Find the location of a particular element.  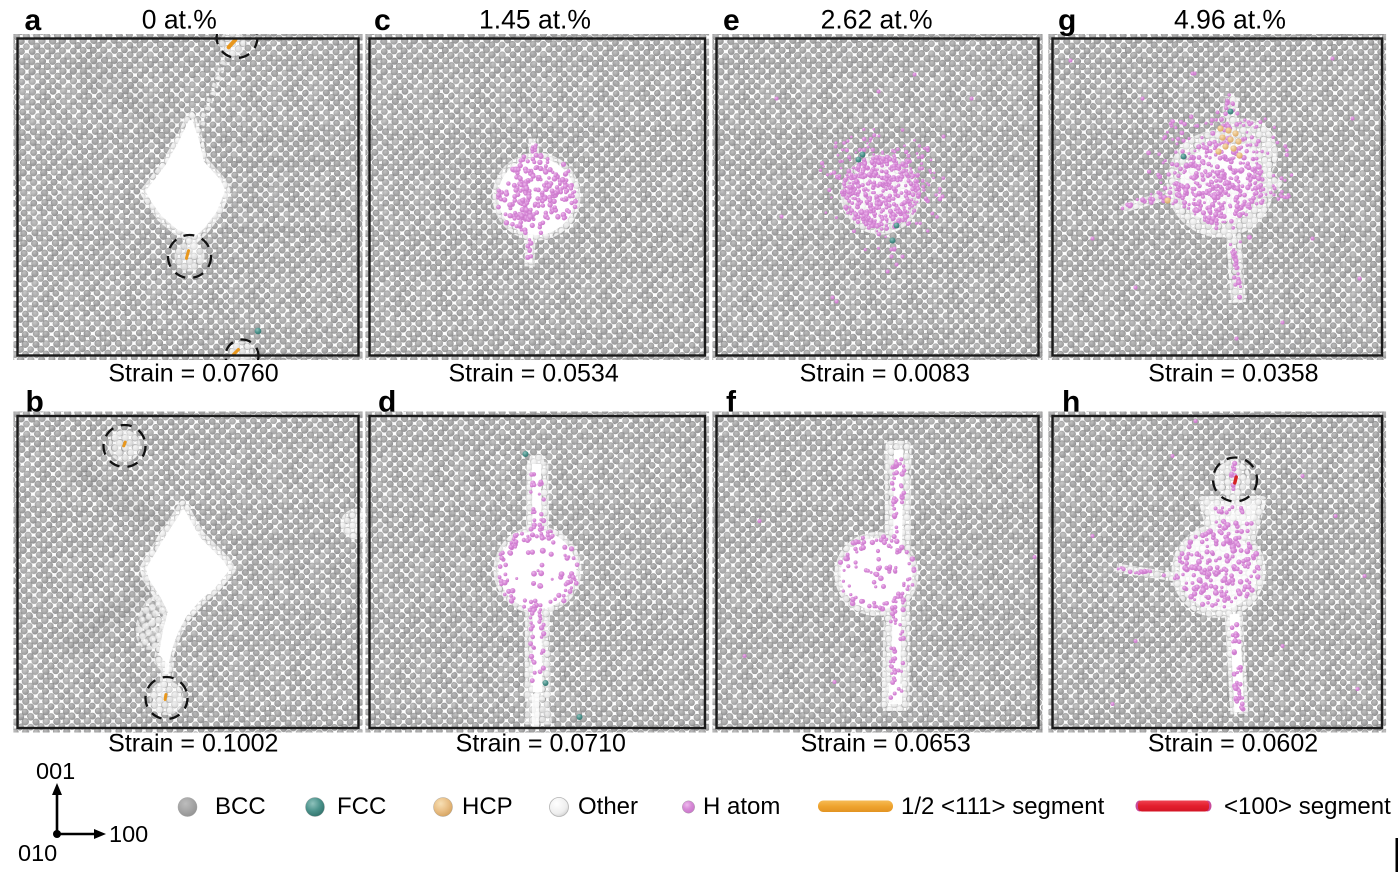

svg-text: Strain = 0.0760 is located at coordinates (193, 374).